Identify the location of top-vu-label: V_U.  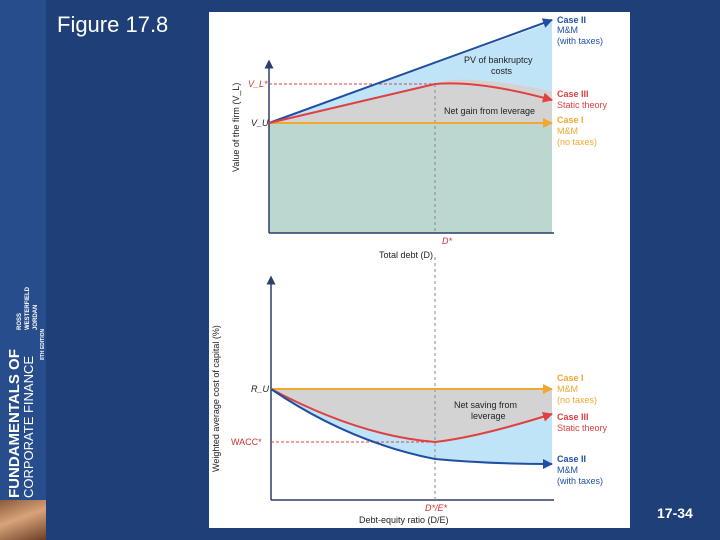
(260, 123).